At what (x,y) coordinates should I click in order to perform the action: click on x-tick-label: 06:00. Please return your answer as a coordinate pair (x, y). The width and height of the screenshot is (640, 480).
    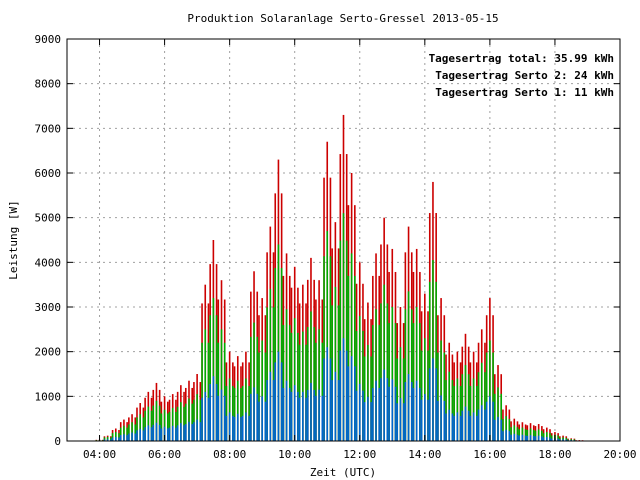
    Looking at the image, I should click on (164, 454).